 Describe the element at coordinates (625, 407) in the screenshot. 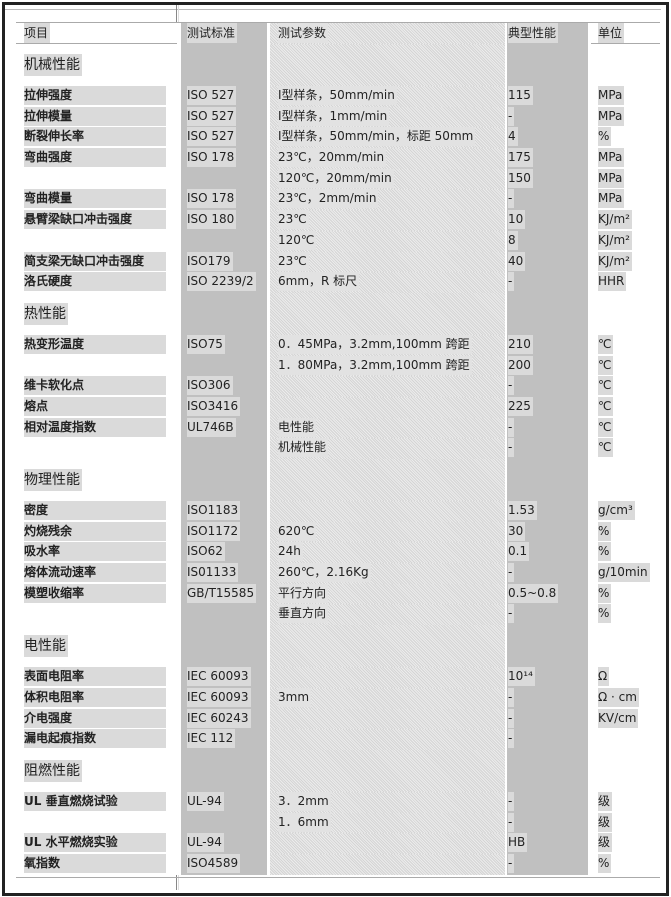

I see `cell-unit: ℃` at that location.